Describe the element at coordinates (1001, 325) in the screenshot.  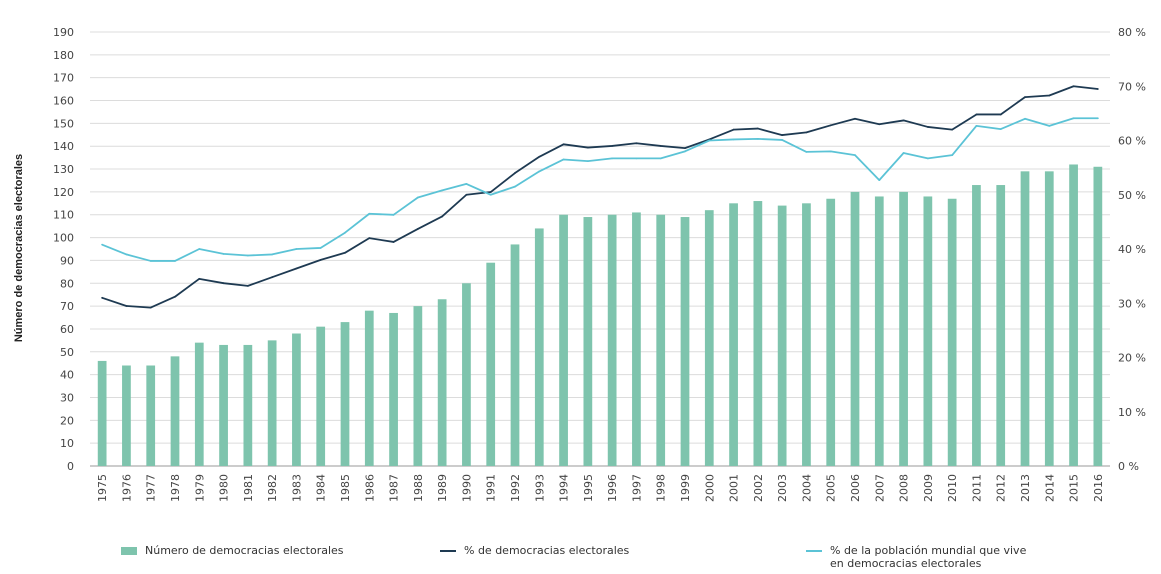
I see `bar-2012` at that location.